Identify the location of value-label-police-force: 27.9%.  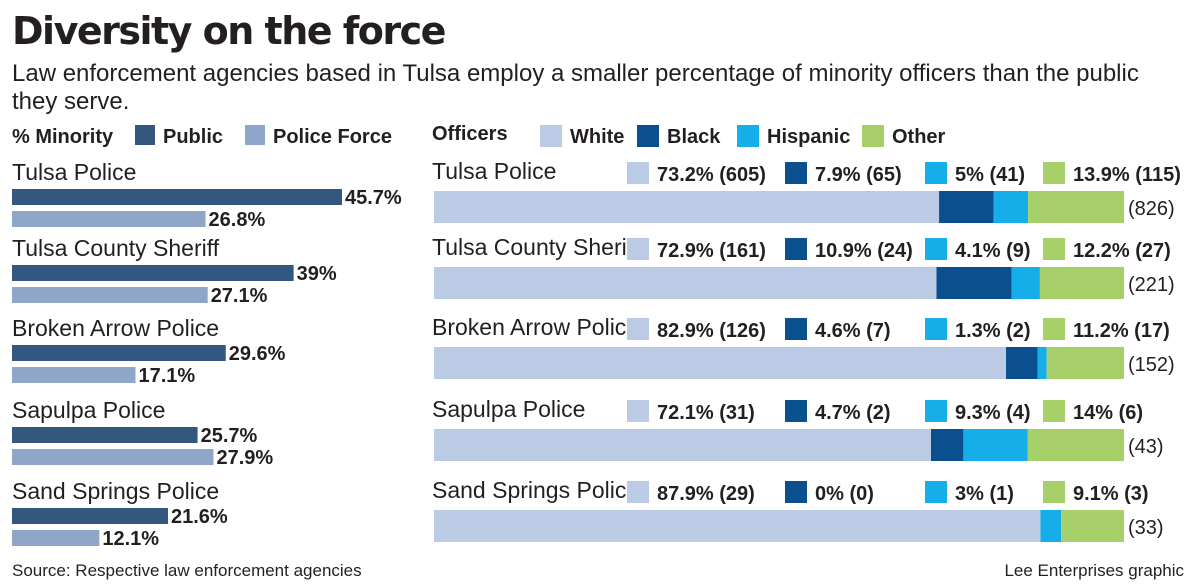
(244, 458).